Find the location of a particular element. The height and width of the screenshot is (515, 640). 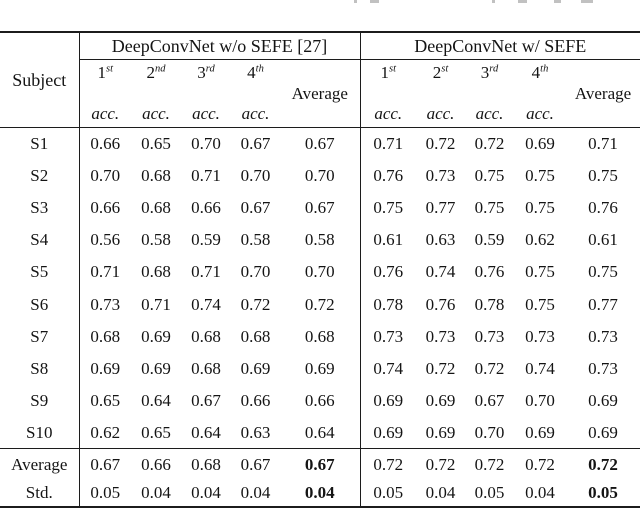

ordinal-label: 2nd is located at coordinates (156, 72).